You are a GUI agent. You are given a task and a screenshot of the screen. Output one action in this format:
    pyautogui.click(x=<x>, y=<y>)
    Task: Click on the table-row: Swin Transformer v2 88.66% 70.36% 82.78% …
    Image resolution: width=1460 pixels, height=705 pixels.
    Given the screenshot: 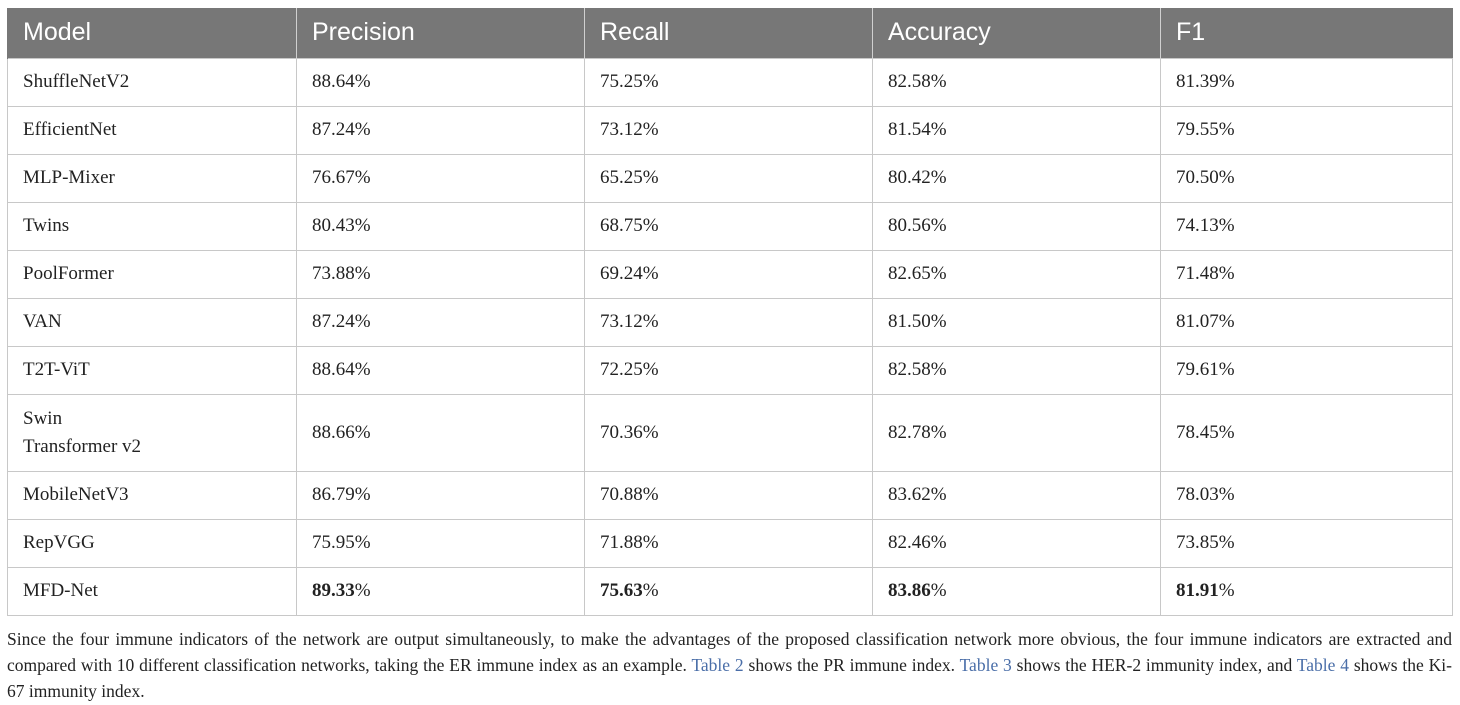 What is the action you would take?
    pyautogui.click(x=730, y=432)
    